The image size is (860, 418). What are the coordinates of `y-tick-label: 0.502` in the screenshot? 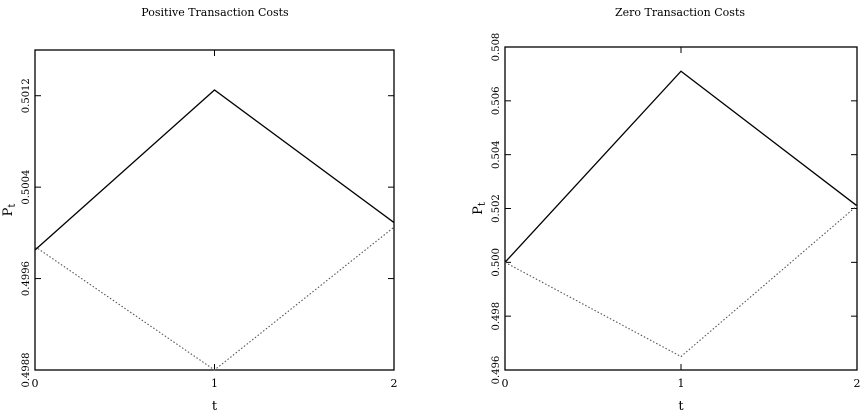 It's located at (496, 208).